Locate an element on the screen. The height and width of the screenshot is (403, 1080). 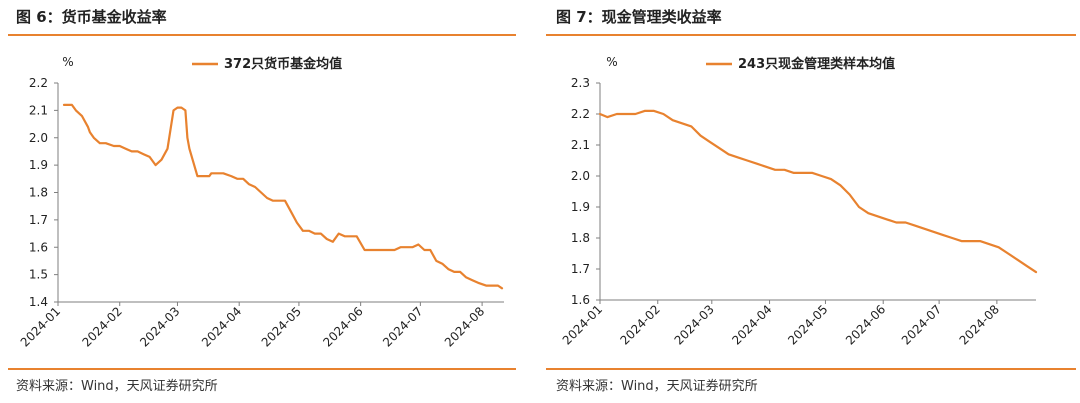
legend-label: 243只现金管理类样本均值 is located at coordinates (816, 64).